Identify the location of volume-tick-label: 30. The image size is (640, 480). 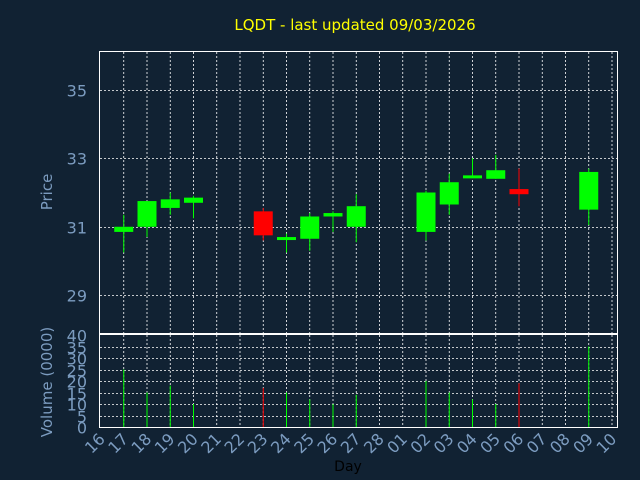
(77, 359).